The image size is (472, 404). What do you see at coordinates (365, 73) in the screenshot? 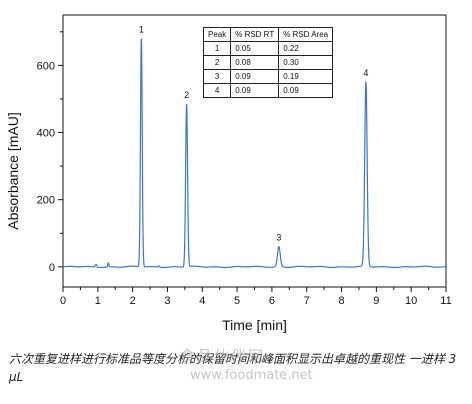
I see `peak-label-4: 4` at bounding box center [365, 73].